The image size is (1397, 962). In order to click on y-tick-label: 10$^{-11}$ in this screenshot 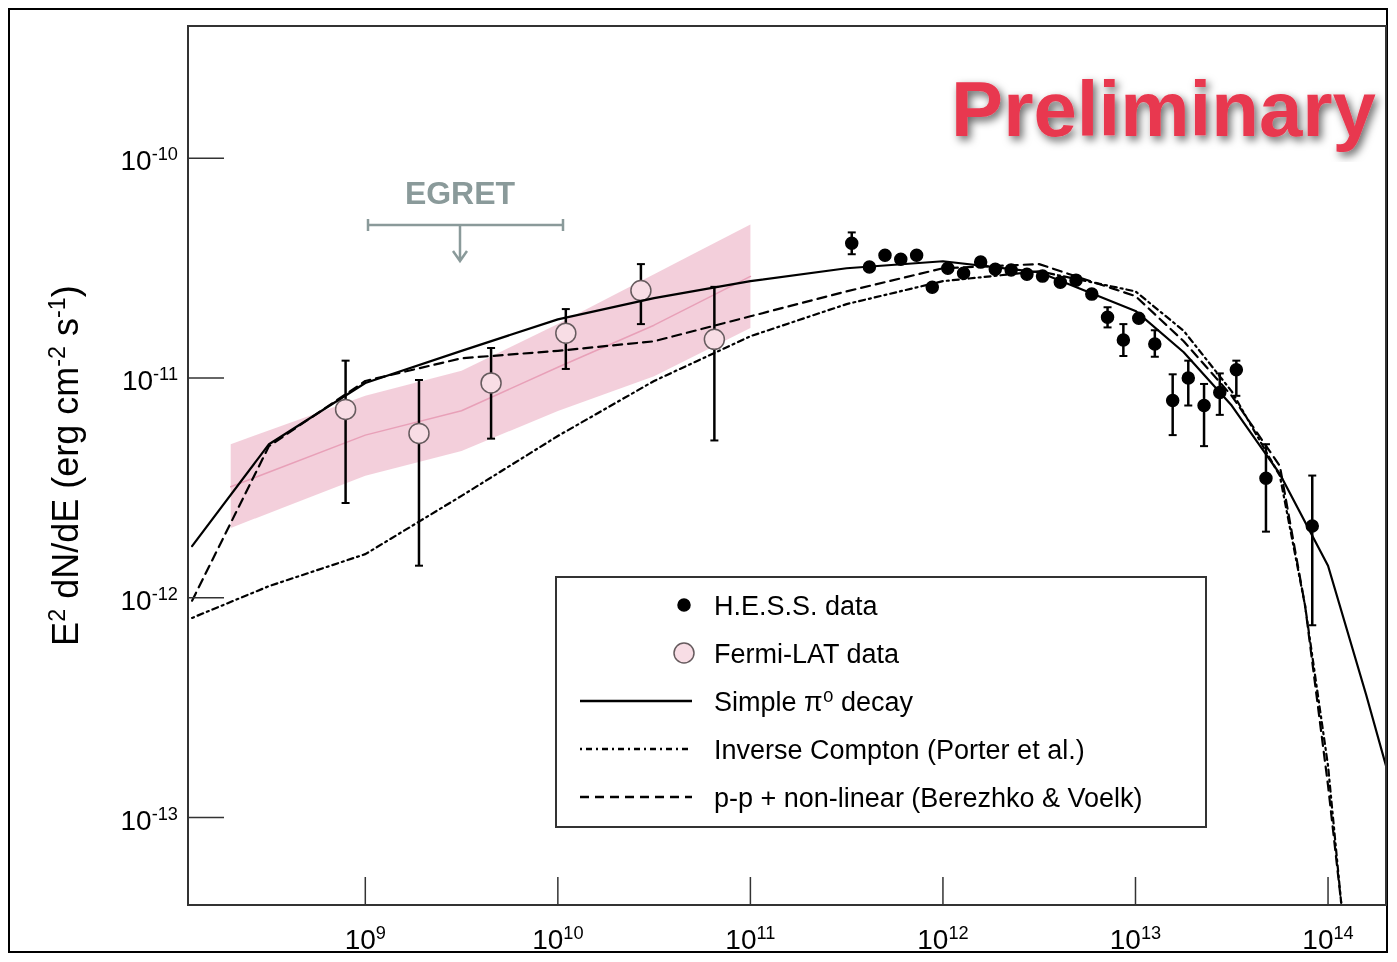, I will do `click(149, 380)`.